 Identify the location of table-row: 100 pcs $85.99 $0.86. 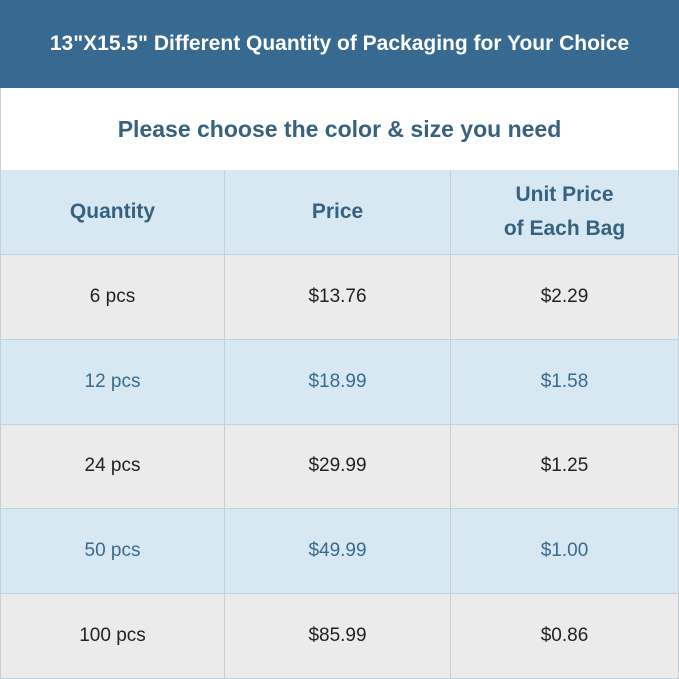
(339, 636).